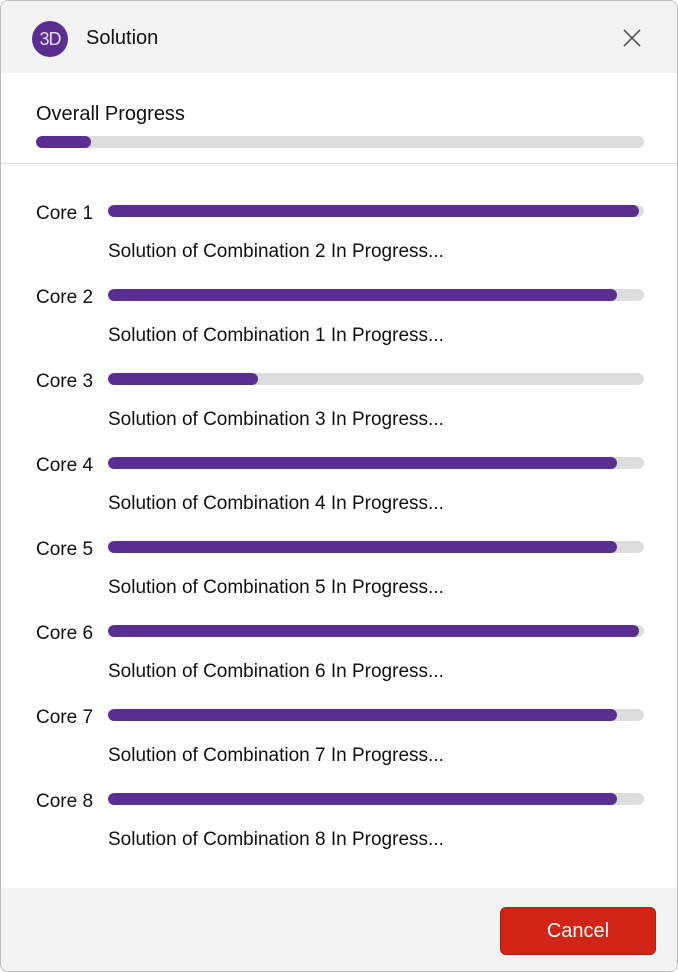 Image resolution: width=678 pixels, height=972 pixels. I want to click on core-label: Core 7, so click(65, 717).